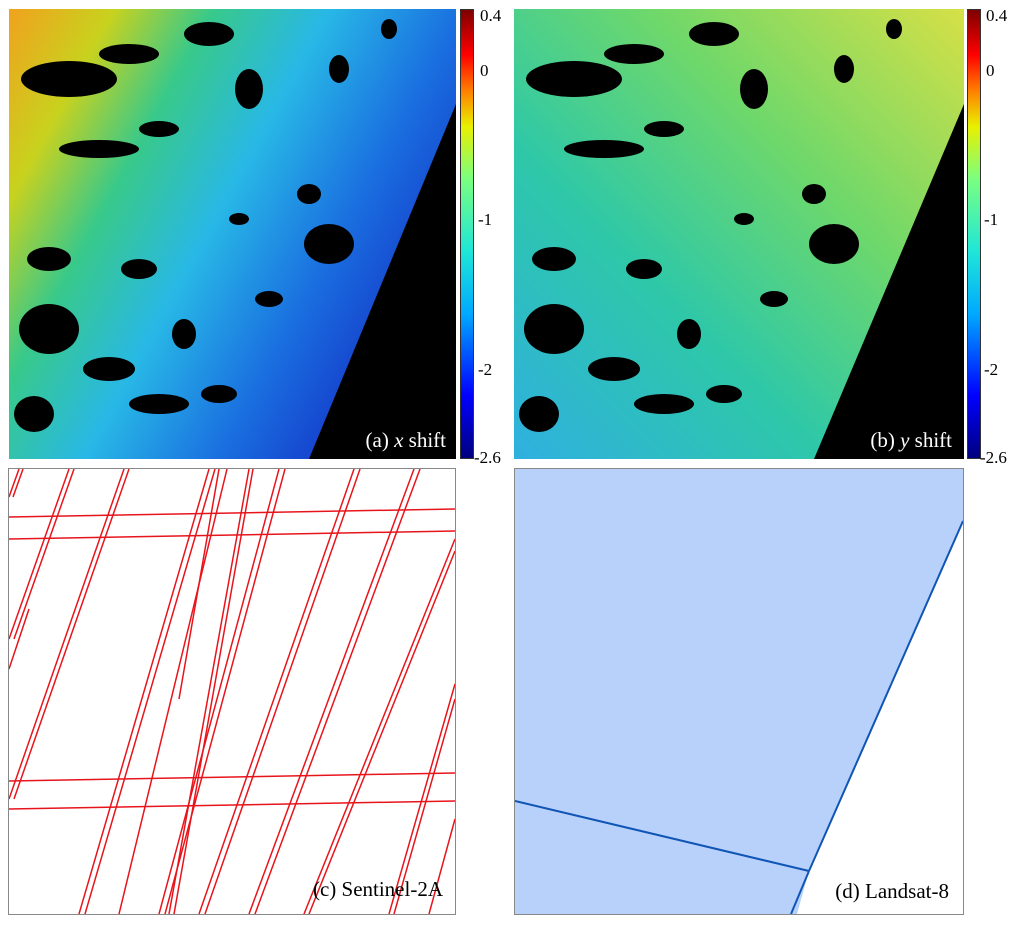  Describe the element at coordinates (991, 369) in the screenshot. I see `colorbar-b-tick-3: -2` at that location.